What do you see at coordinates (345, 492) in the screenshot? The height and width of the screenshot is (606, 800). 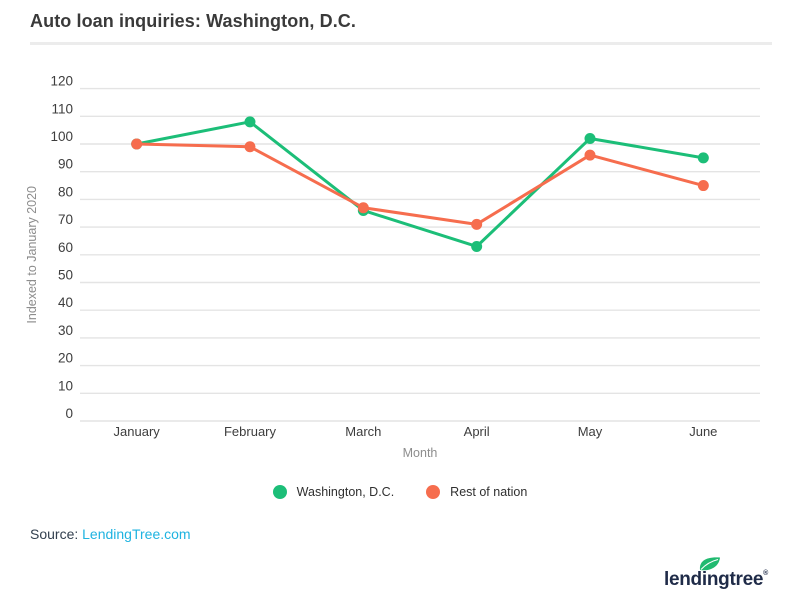 I see `legend-label-washington: Washington, D.C.` at bounding box center [345, 492].